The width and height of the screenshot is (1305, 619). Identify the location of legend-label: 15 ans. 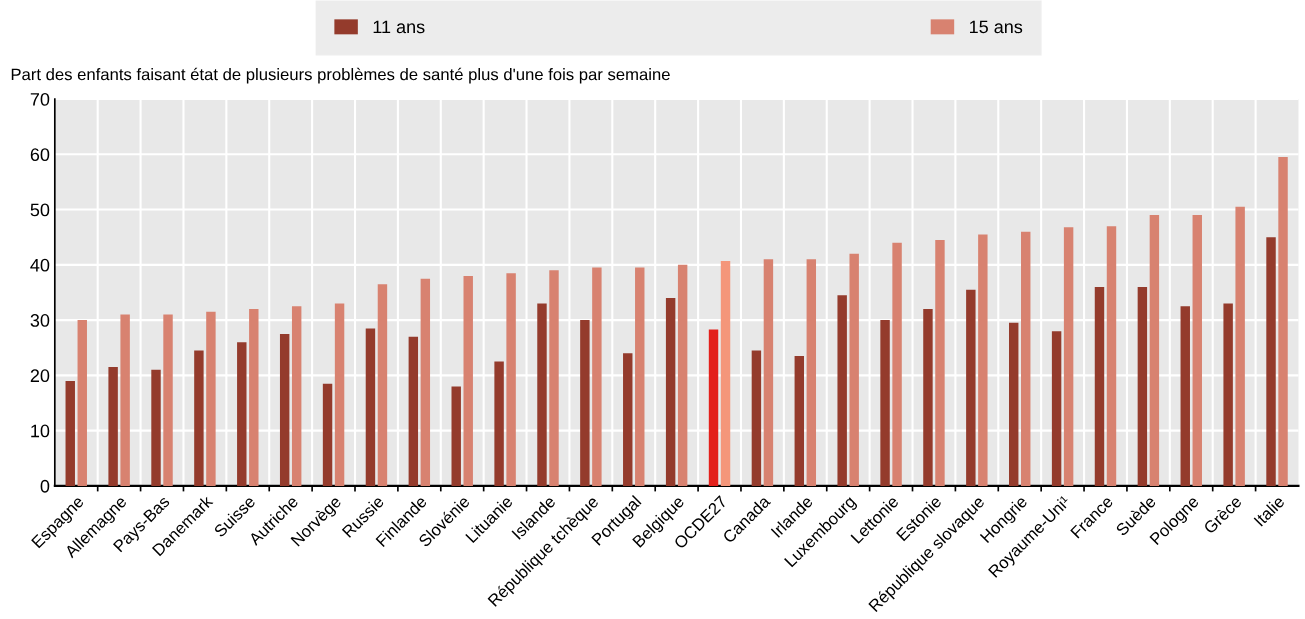
(996, 27).